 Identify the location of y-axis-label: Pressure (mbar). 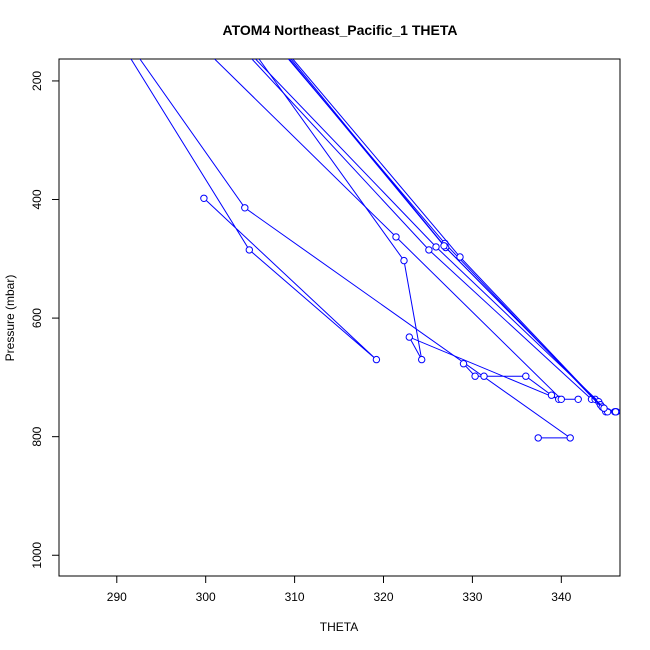
(10, 318).